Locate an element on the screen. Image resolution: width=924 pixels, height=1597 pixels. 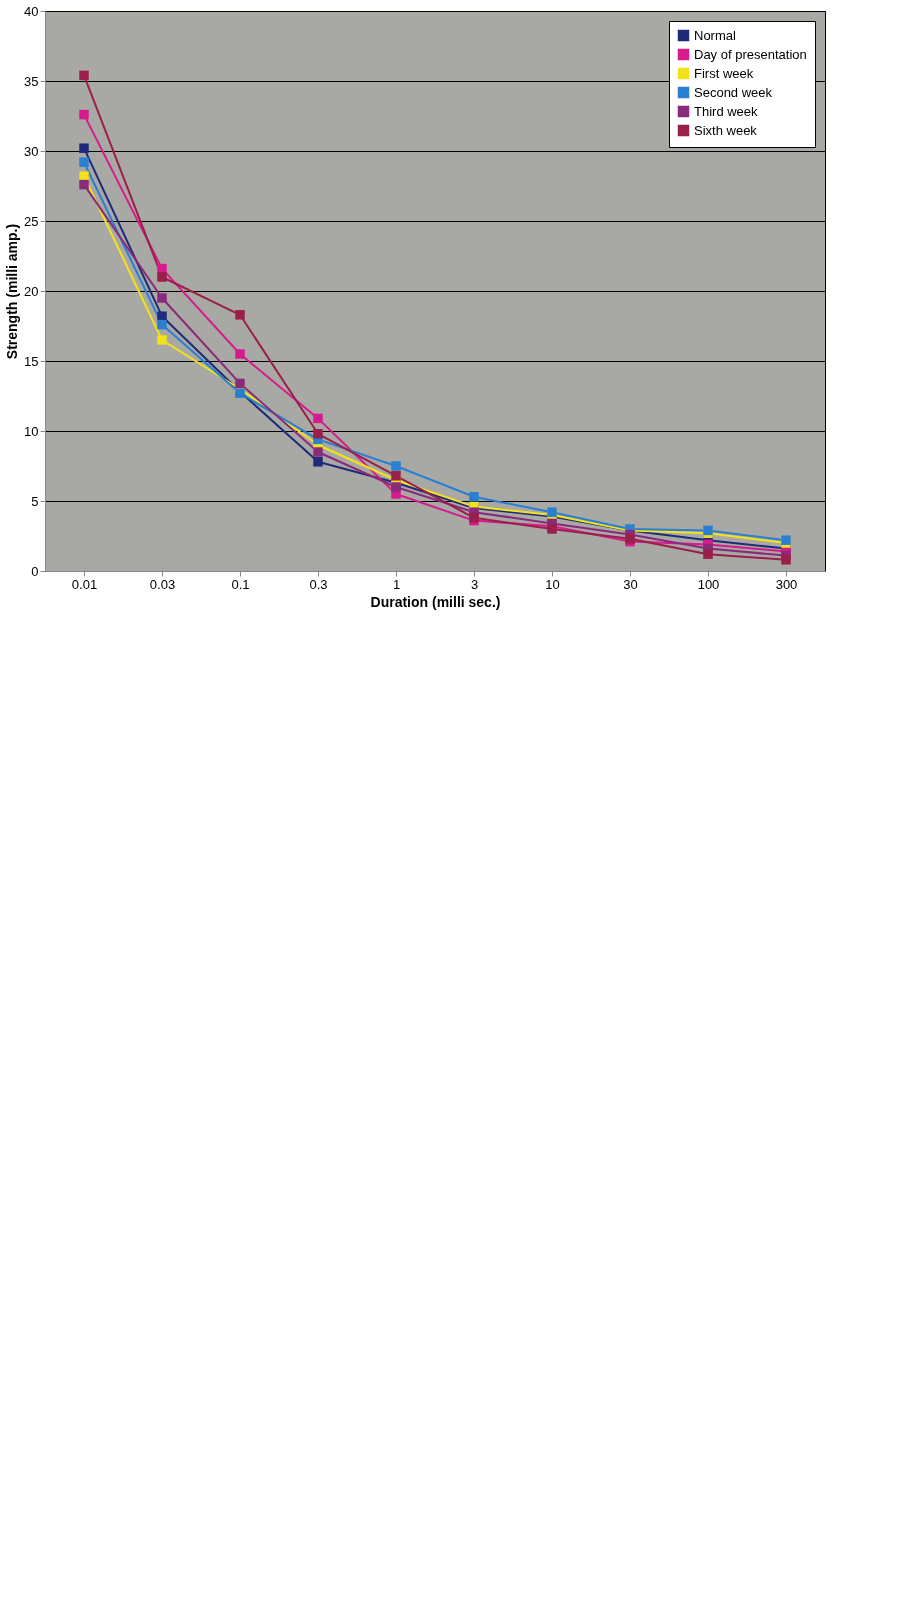
x-tick-label: 10 is located at coordinates (552, 584).